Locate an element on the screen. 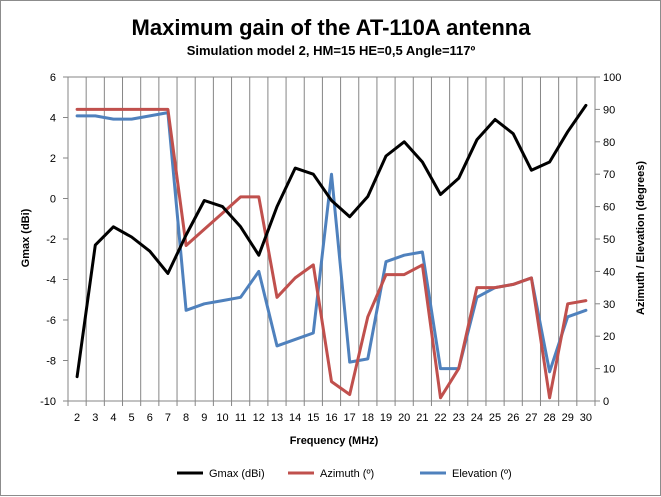 Image resolution: width=661 pixels, height=497 pixels. x-tick-label: 23 is located at coordinates (459, 418).